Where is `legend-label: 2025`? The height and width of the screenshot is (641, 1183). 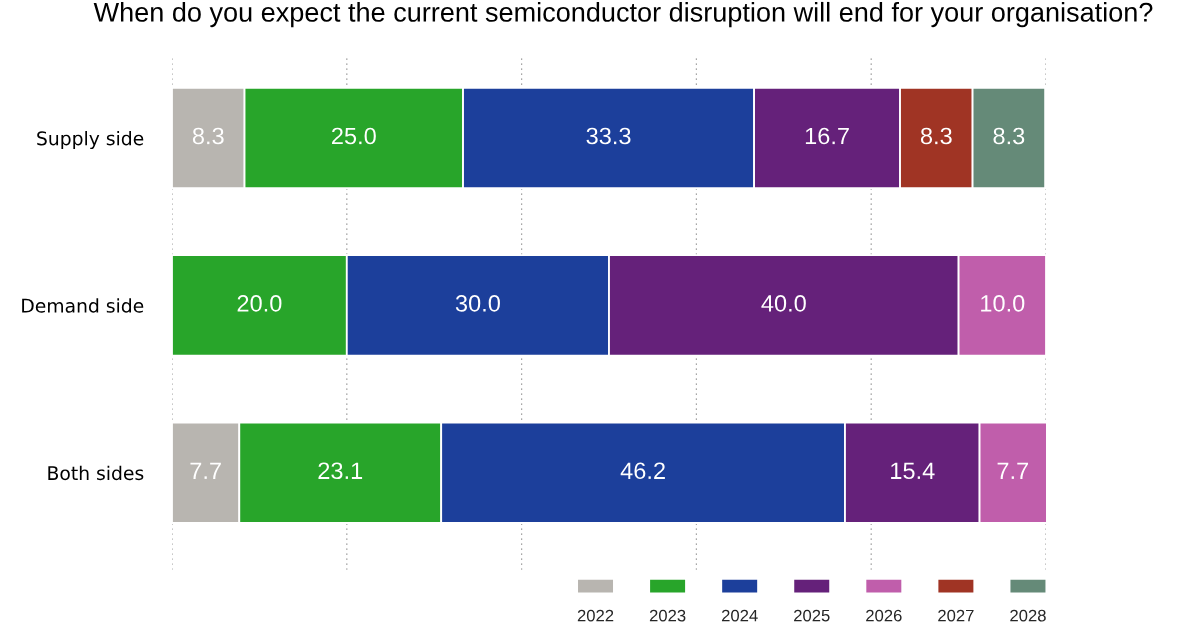
legend-label: 2025 is located at coordinates (812, 615).